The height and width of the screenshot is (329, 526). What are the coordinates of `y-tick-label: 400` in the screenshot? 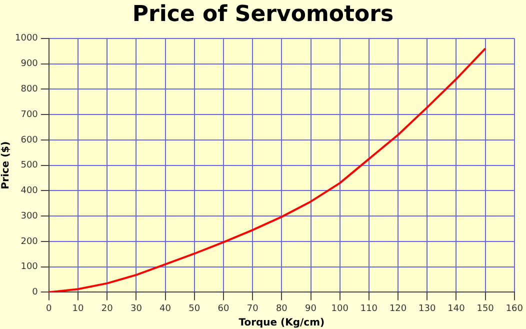 It's located at (29, 191).